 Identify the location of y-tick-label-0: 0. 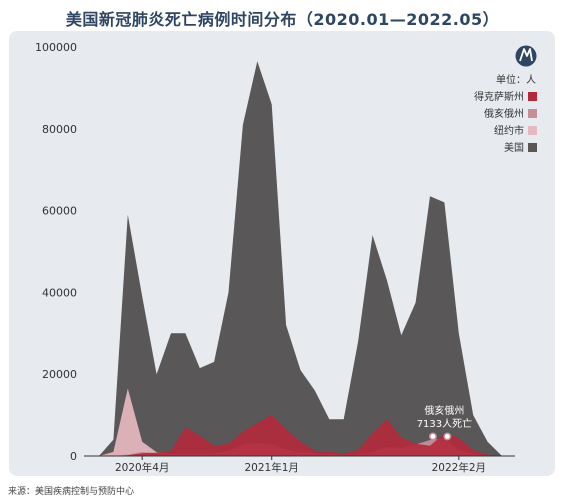
(73, 456).